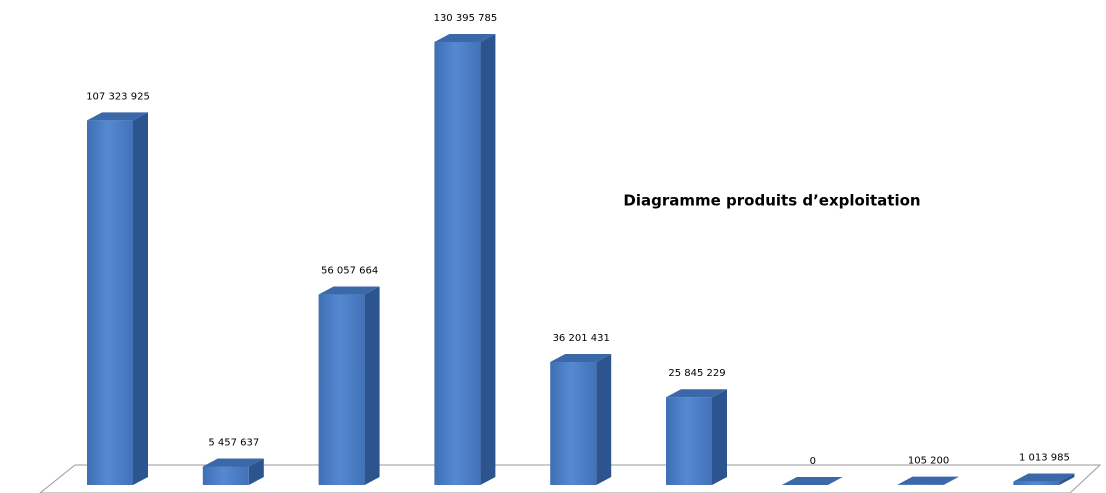 The width and height of the screenshot is (1106, 493). What do you see at coordinates (928, 461) in the screenshot?
I see `data-label: 105 200` at bounding box center [928, 461].